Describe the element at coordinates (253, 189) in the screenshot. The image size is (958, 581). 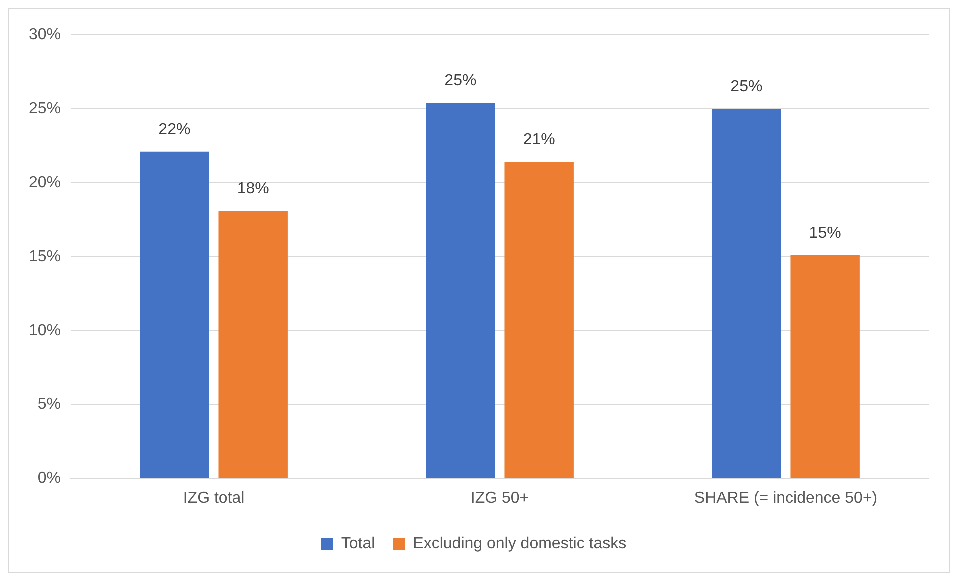
I see `data-label: 18%` at that location.